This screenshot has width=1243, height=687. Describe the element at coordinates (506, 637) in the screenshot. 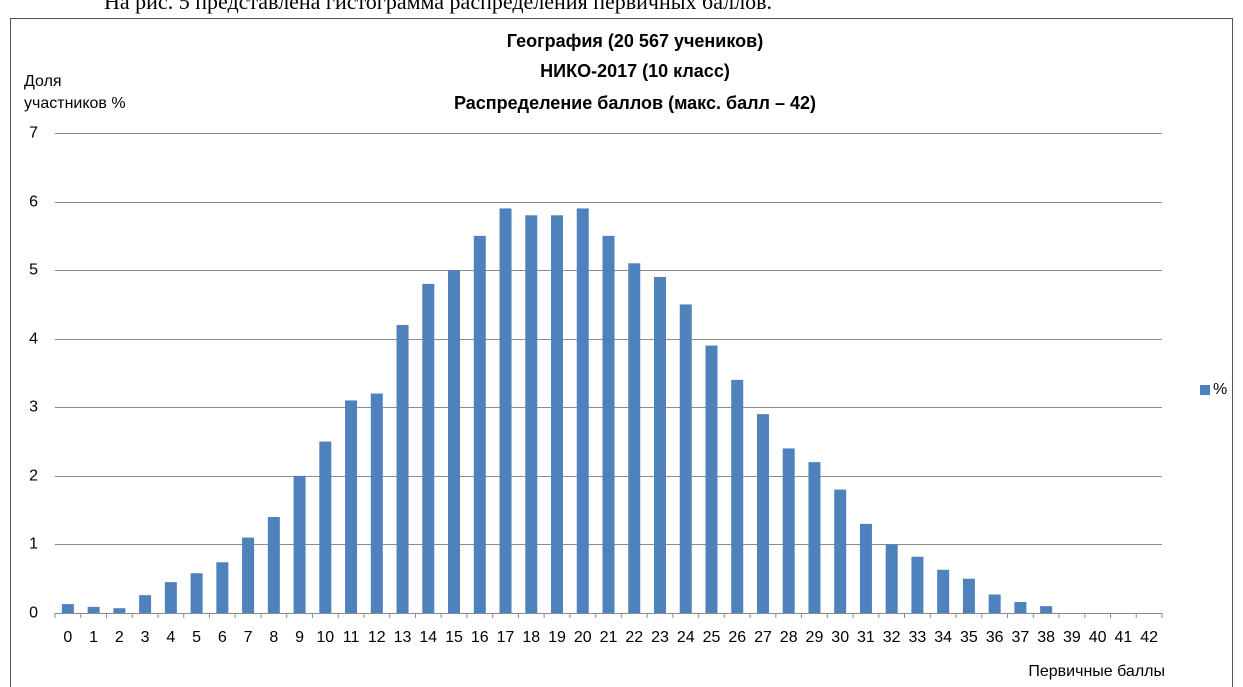

I see `x-tick-label: 17` at that location.